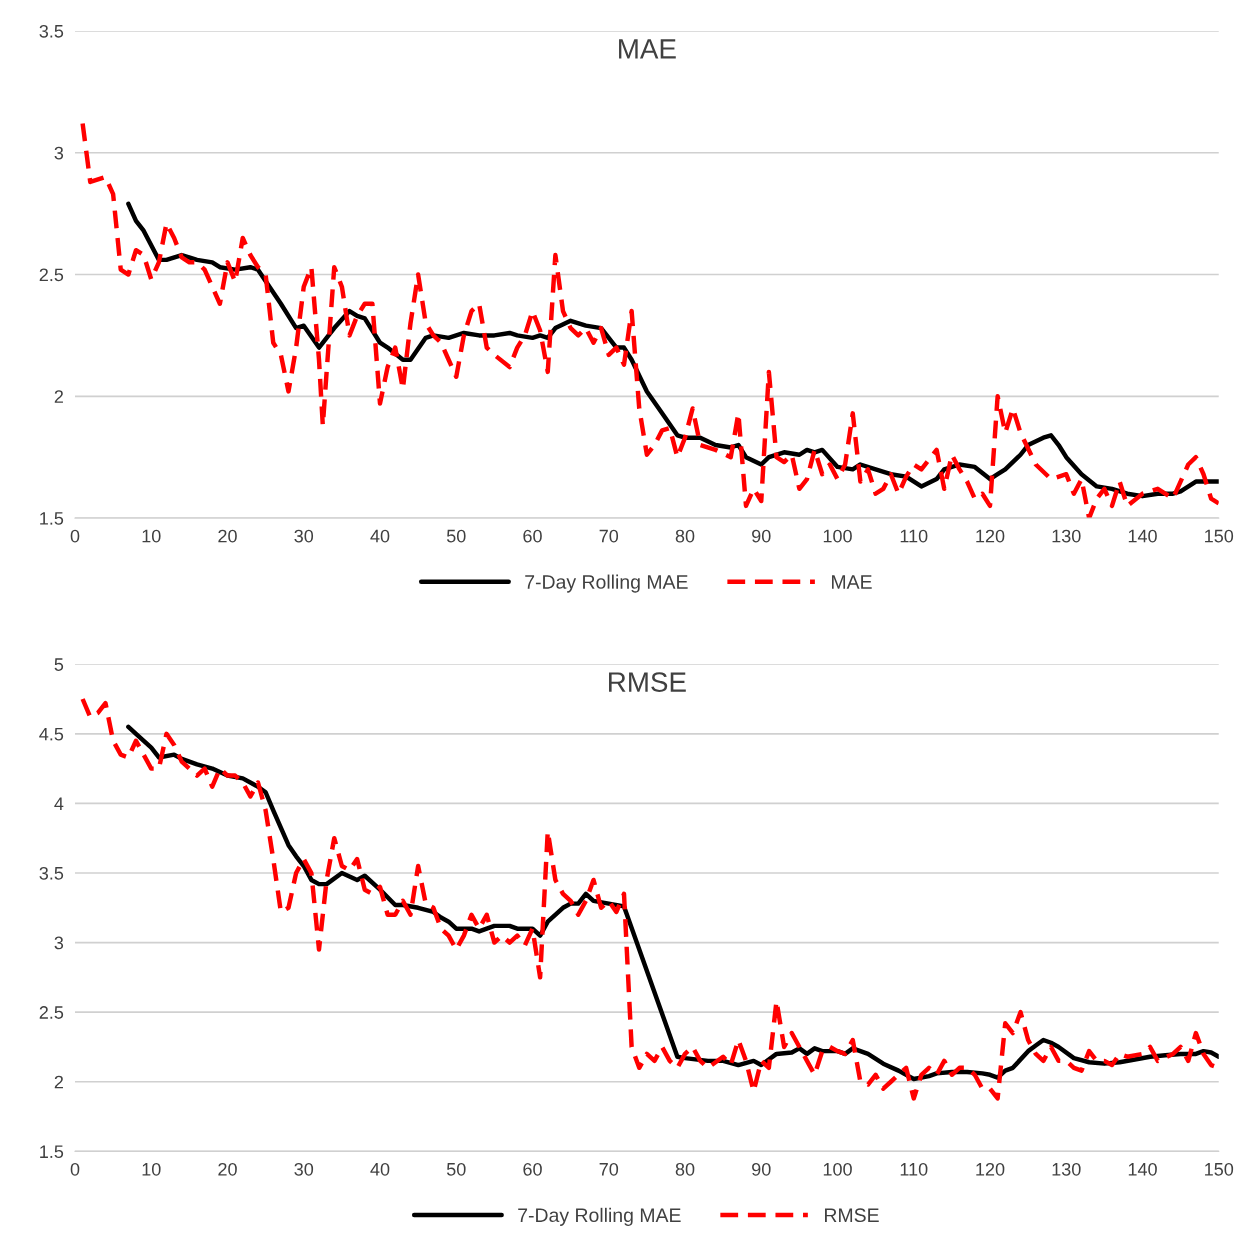 Image resolution: width=1250 pixels, height=1238 pixels. Describe the element at coordinates (647, 682) in the screenshot. I see `chart-title: RMSE` at that location.